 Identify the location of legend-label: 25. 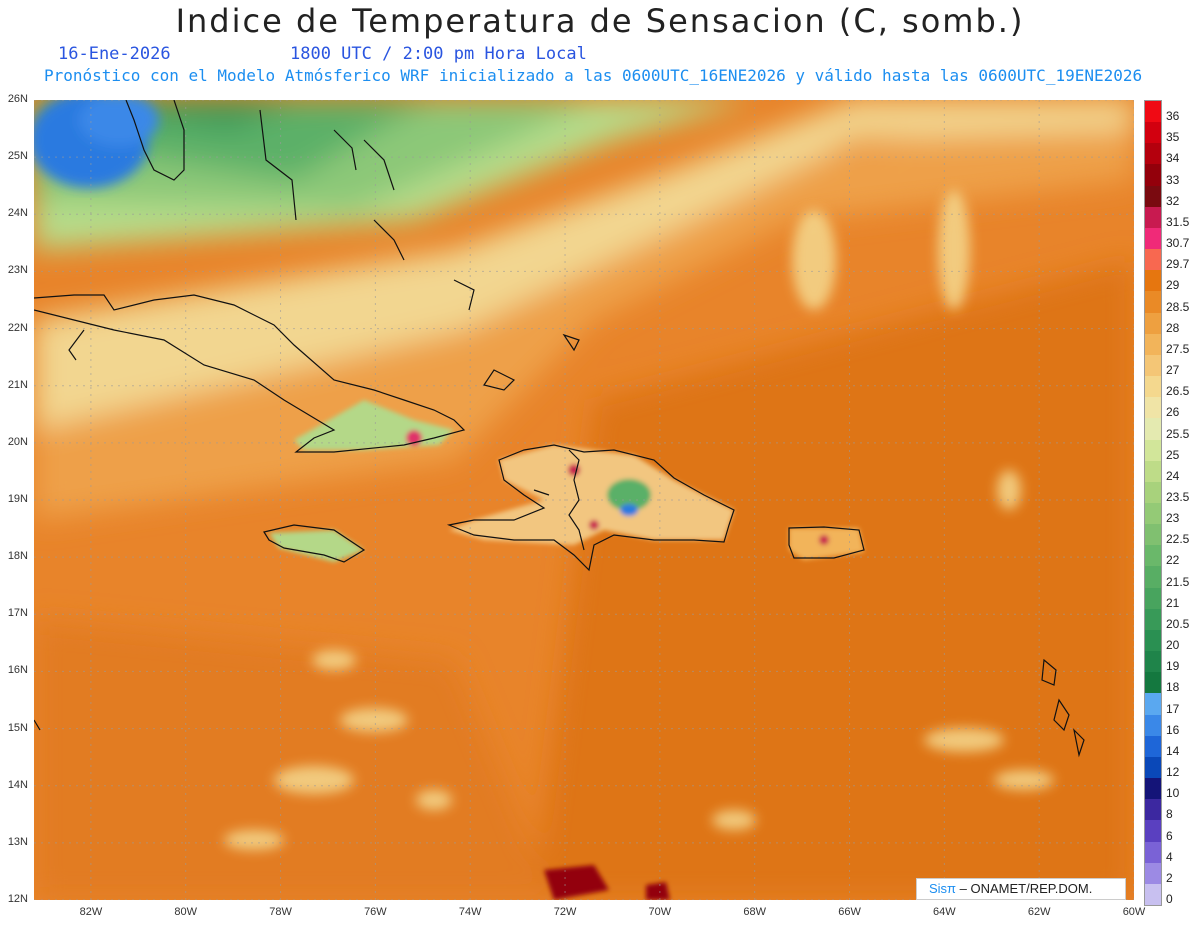
(1173, 454).